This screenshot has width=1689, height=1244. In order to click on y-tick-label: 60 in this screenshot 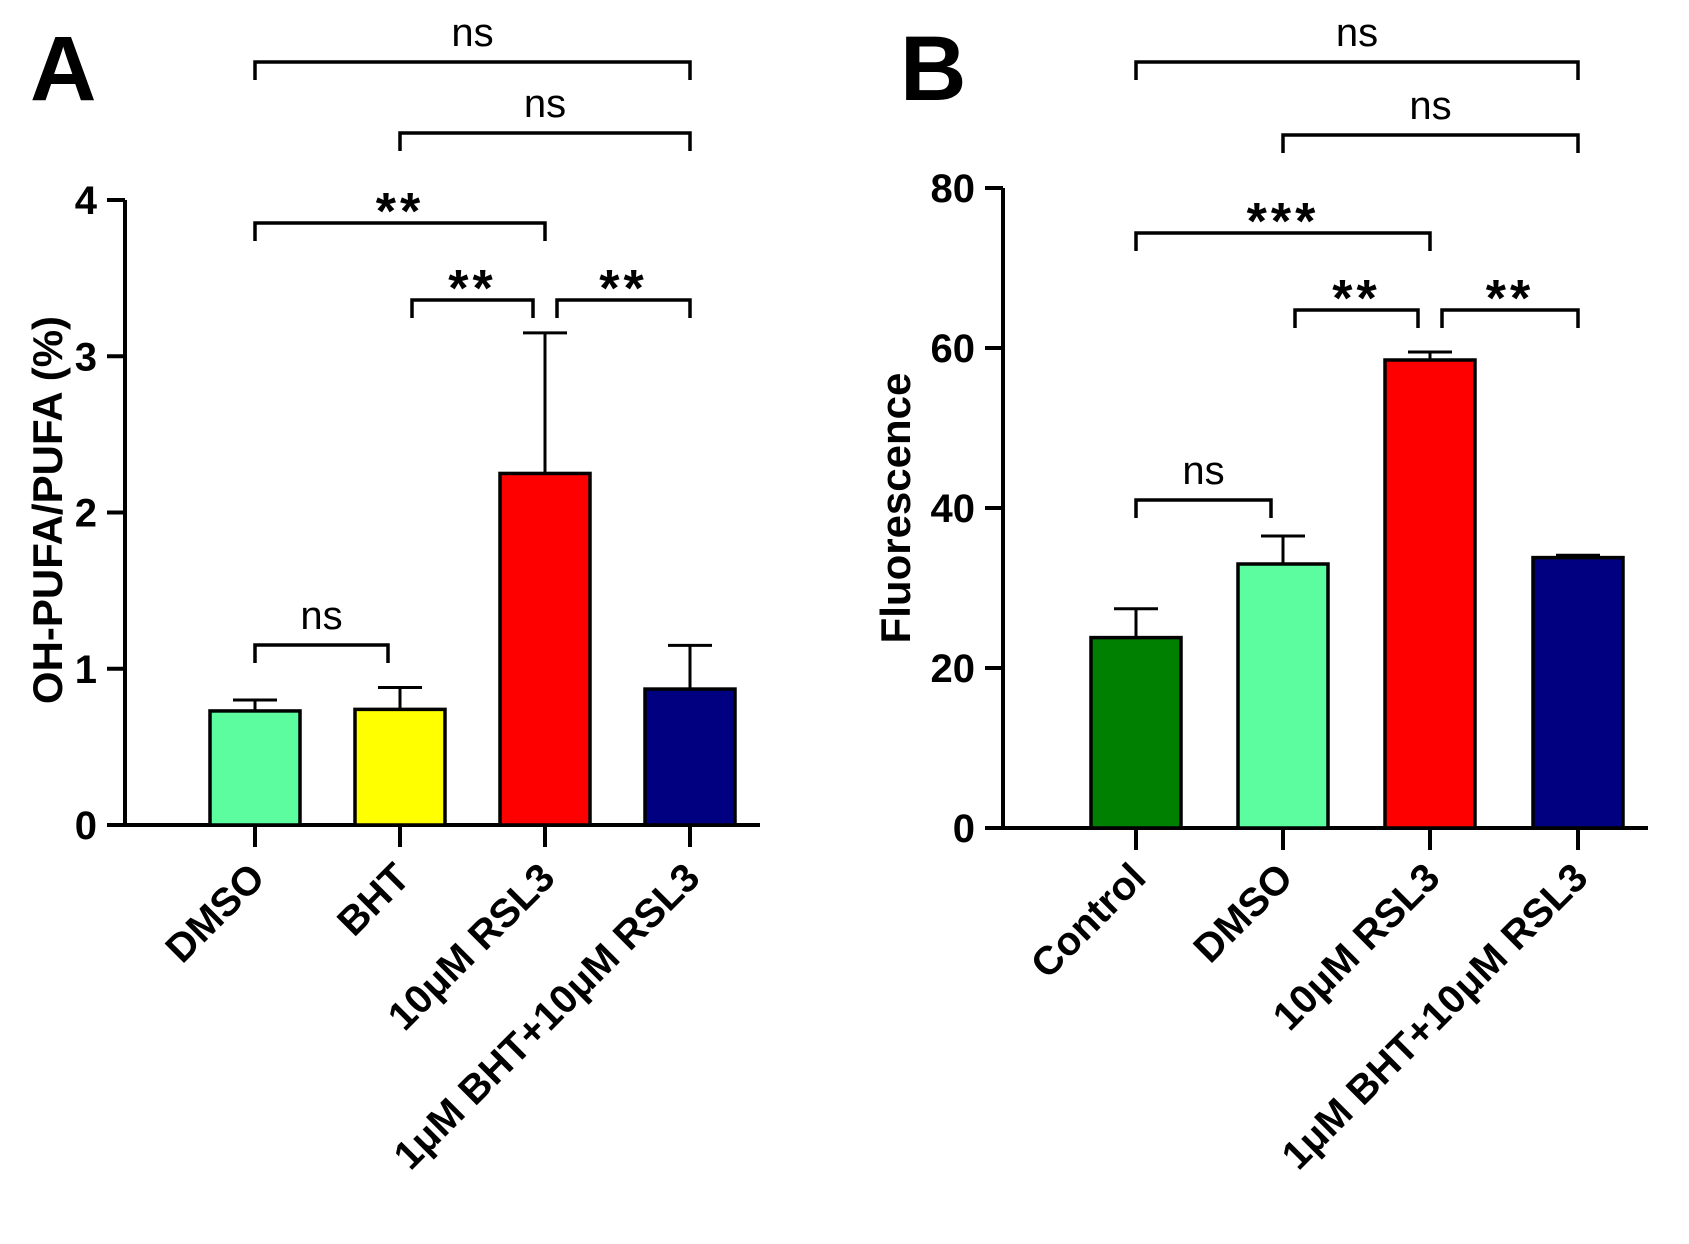, I will do `click(953, 349)`.